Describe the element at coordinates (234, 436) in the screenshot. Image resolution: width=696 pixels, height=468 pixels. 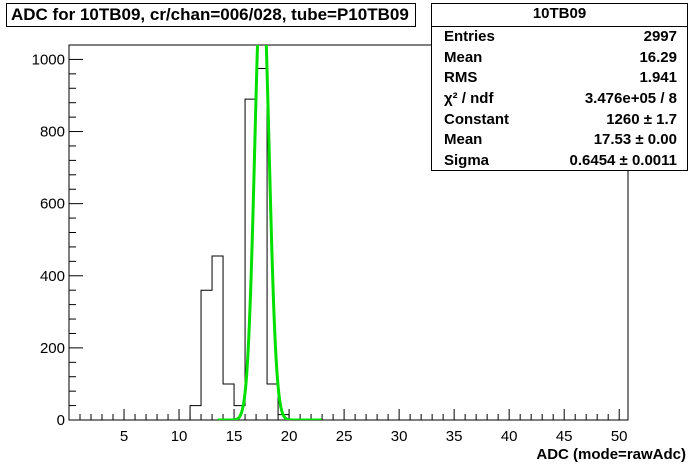
I see `x-tick-label: 15` at that location.